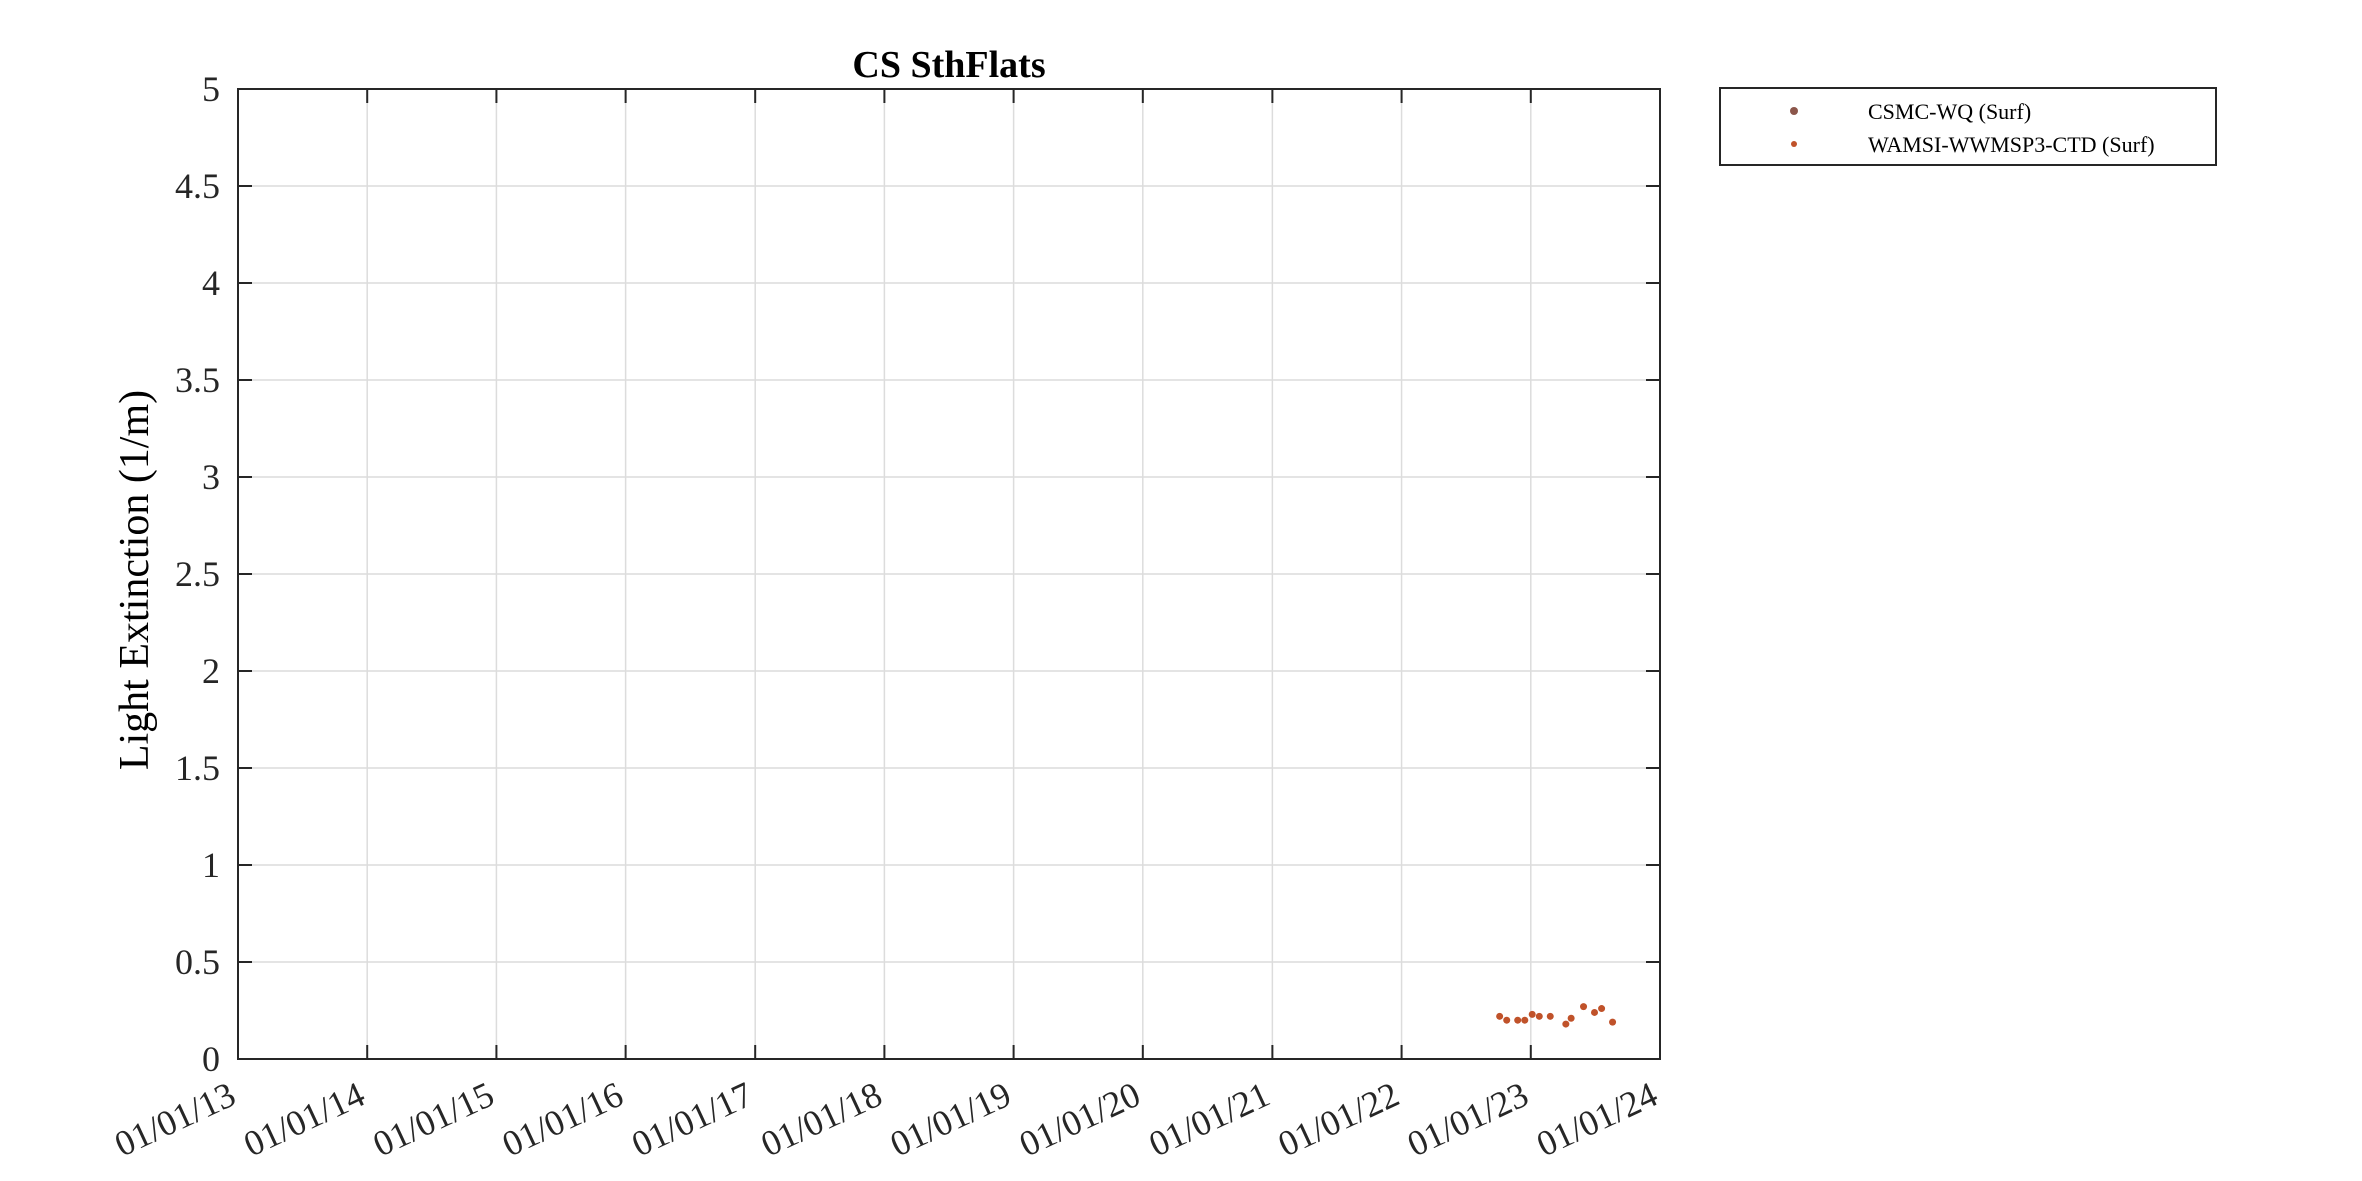 Image resolution: width=2362 pixels, height=1181 pixels. I want to click on y-tick-label: 0.5, so click(197, 962).